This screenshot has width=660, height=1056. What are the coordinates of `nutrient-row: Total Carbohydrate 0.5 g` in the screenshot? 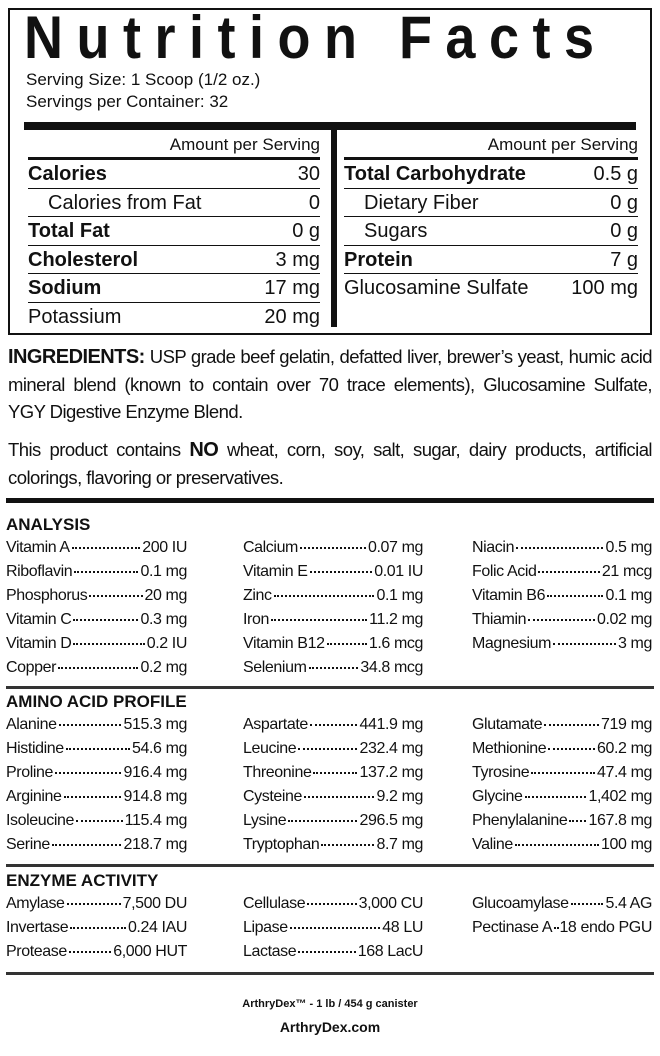 It's located at (491, 174).